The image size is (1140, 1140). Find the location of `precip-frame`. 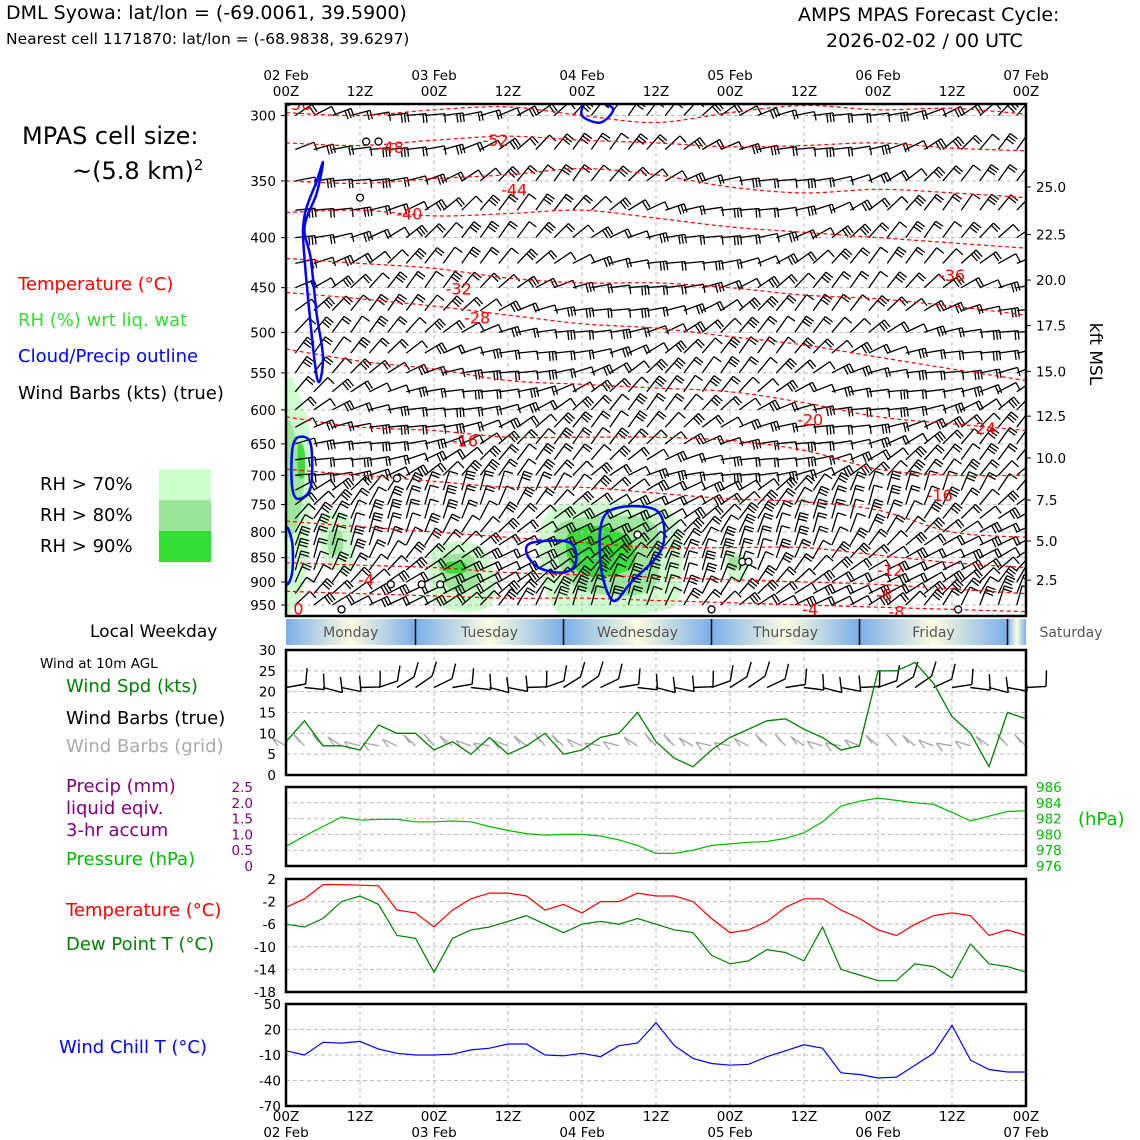

precip-frame is located at coordinates (656, 826).